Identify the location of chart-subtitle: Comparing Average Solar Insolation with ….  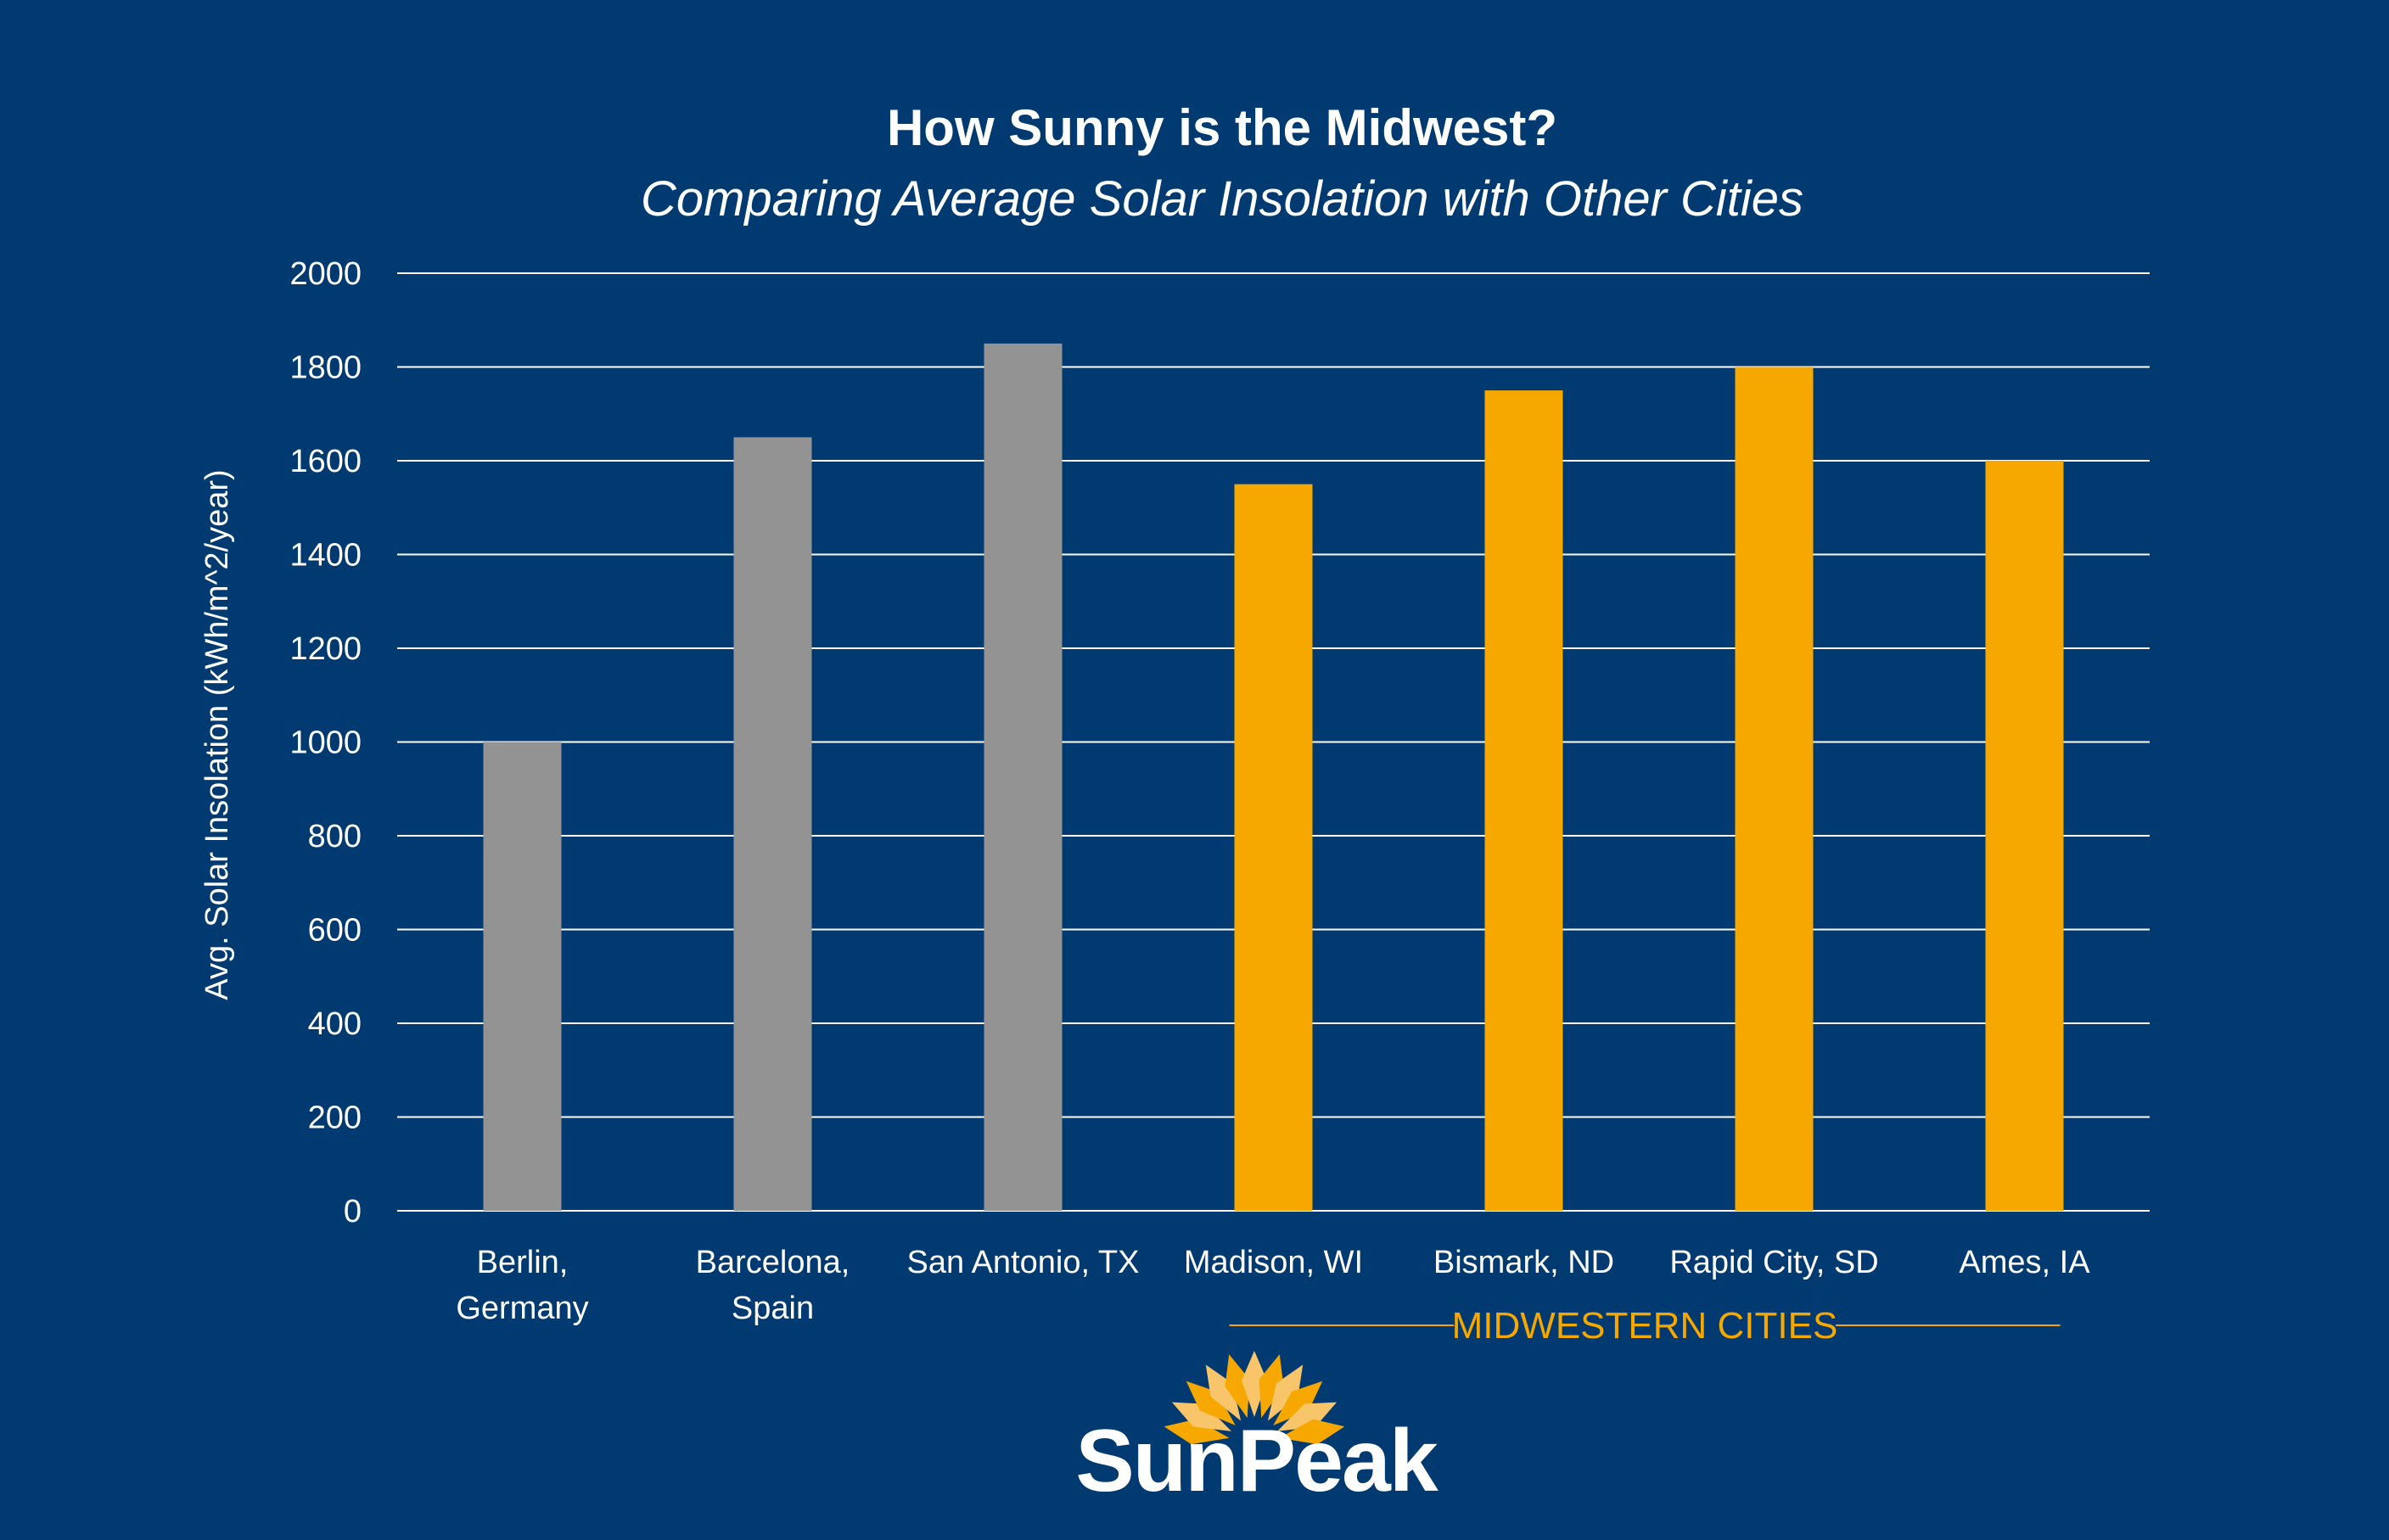
(1222, 199).